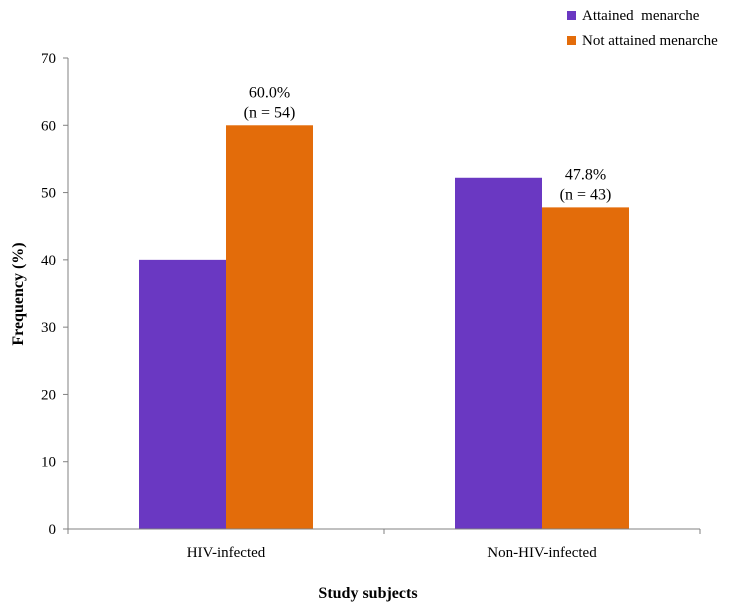  Describe the element at coordinates (641, 16) in the screenshot. I see `legend-label: Attained menarche` at that location.